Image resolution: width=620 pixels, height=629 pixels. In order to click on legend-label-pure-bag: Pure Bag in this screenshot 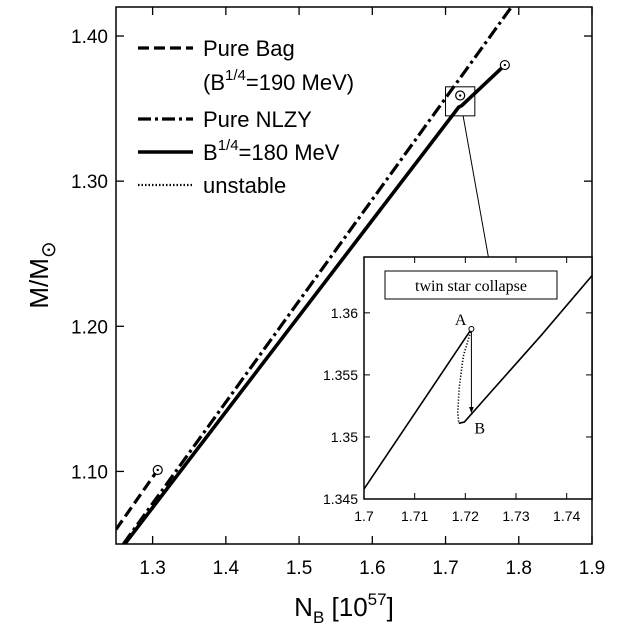, I will do `click(249, 48)`.